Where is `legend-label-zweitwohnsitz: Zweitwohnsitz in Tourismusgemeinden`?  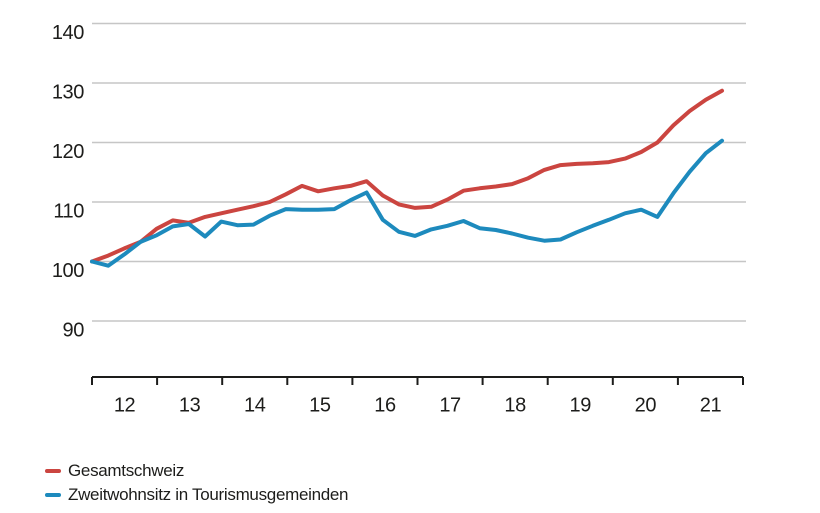
legend-label-zweitwohnsitz: Zweitwohnsitz in Tourismusgemeinden is located at coordinates (208, 494).